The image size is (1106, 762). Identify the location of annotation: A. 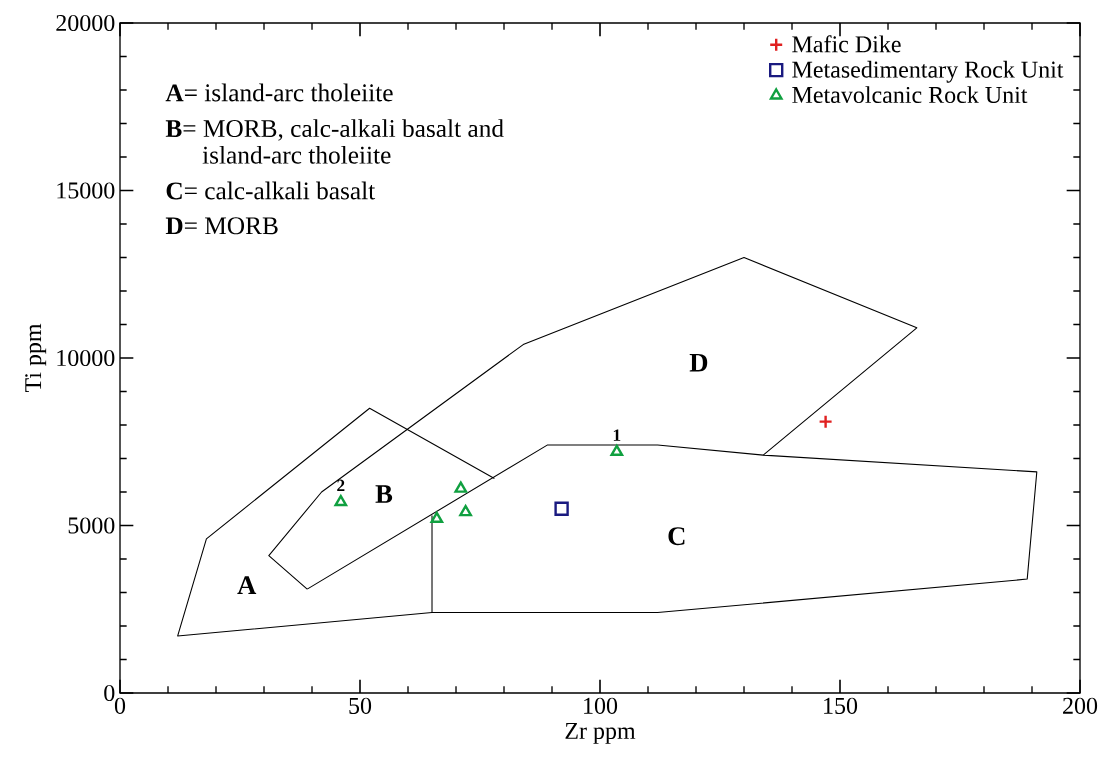
(247, 585).